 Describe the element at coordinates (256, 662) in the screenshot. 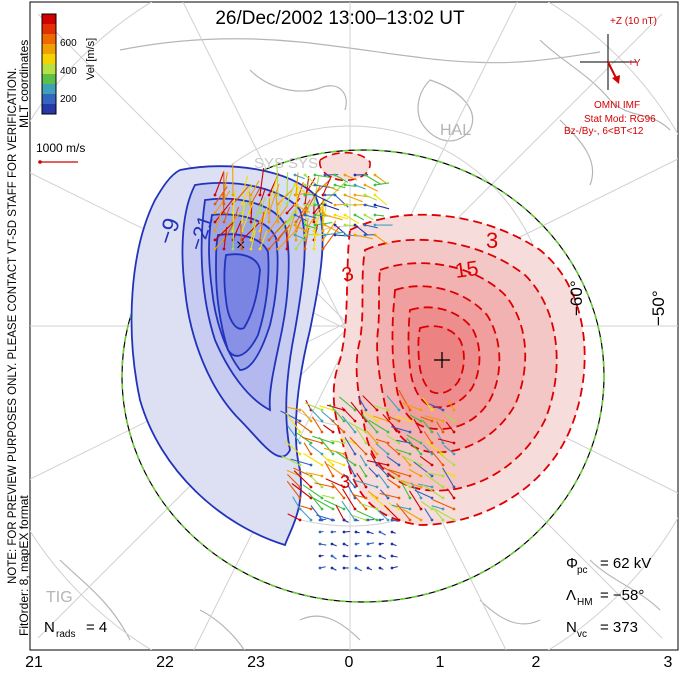

I see `mlt-tick-23: 23` at that location.